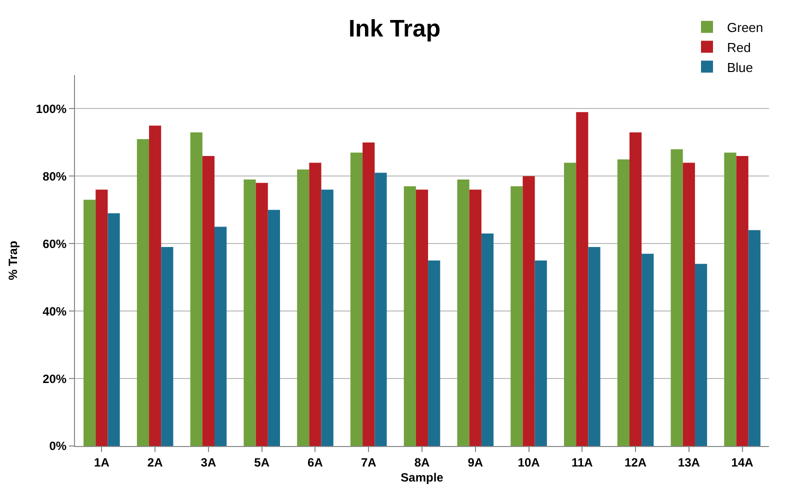 This screenshot has width=789, height=494. What do you see at coordinates (316, 462) in the screenshot?
I see `x-tick-label: 6A` at bounding box center [316, 462].